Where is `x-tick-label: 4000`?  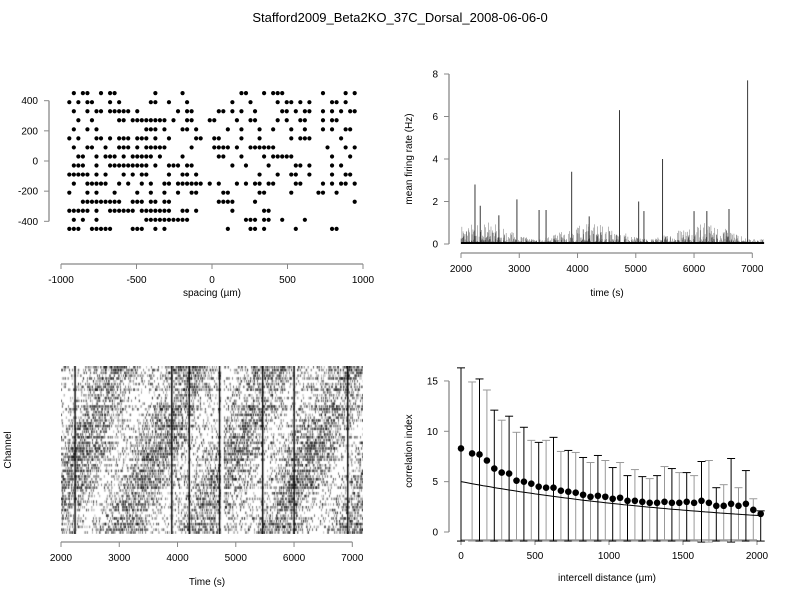
x-tick-label: 4000 is located at coordinates (177, 558).